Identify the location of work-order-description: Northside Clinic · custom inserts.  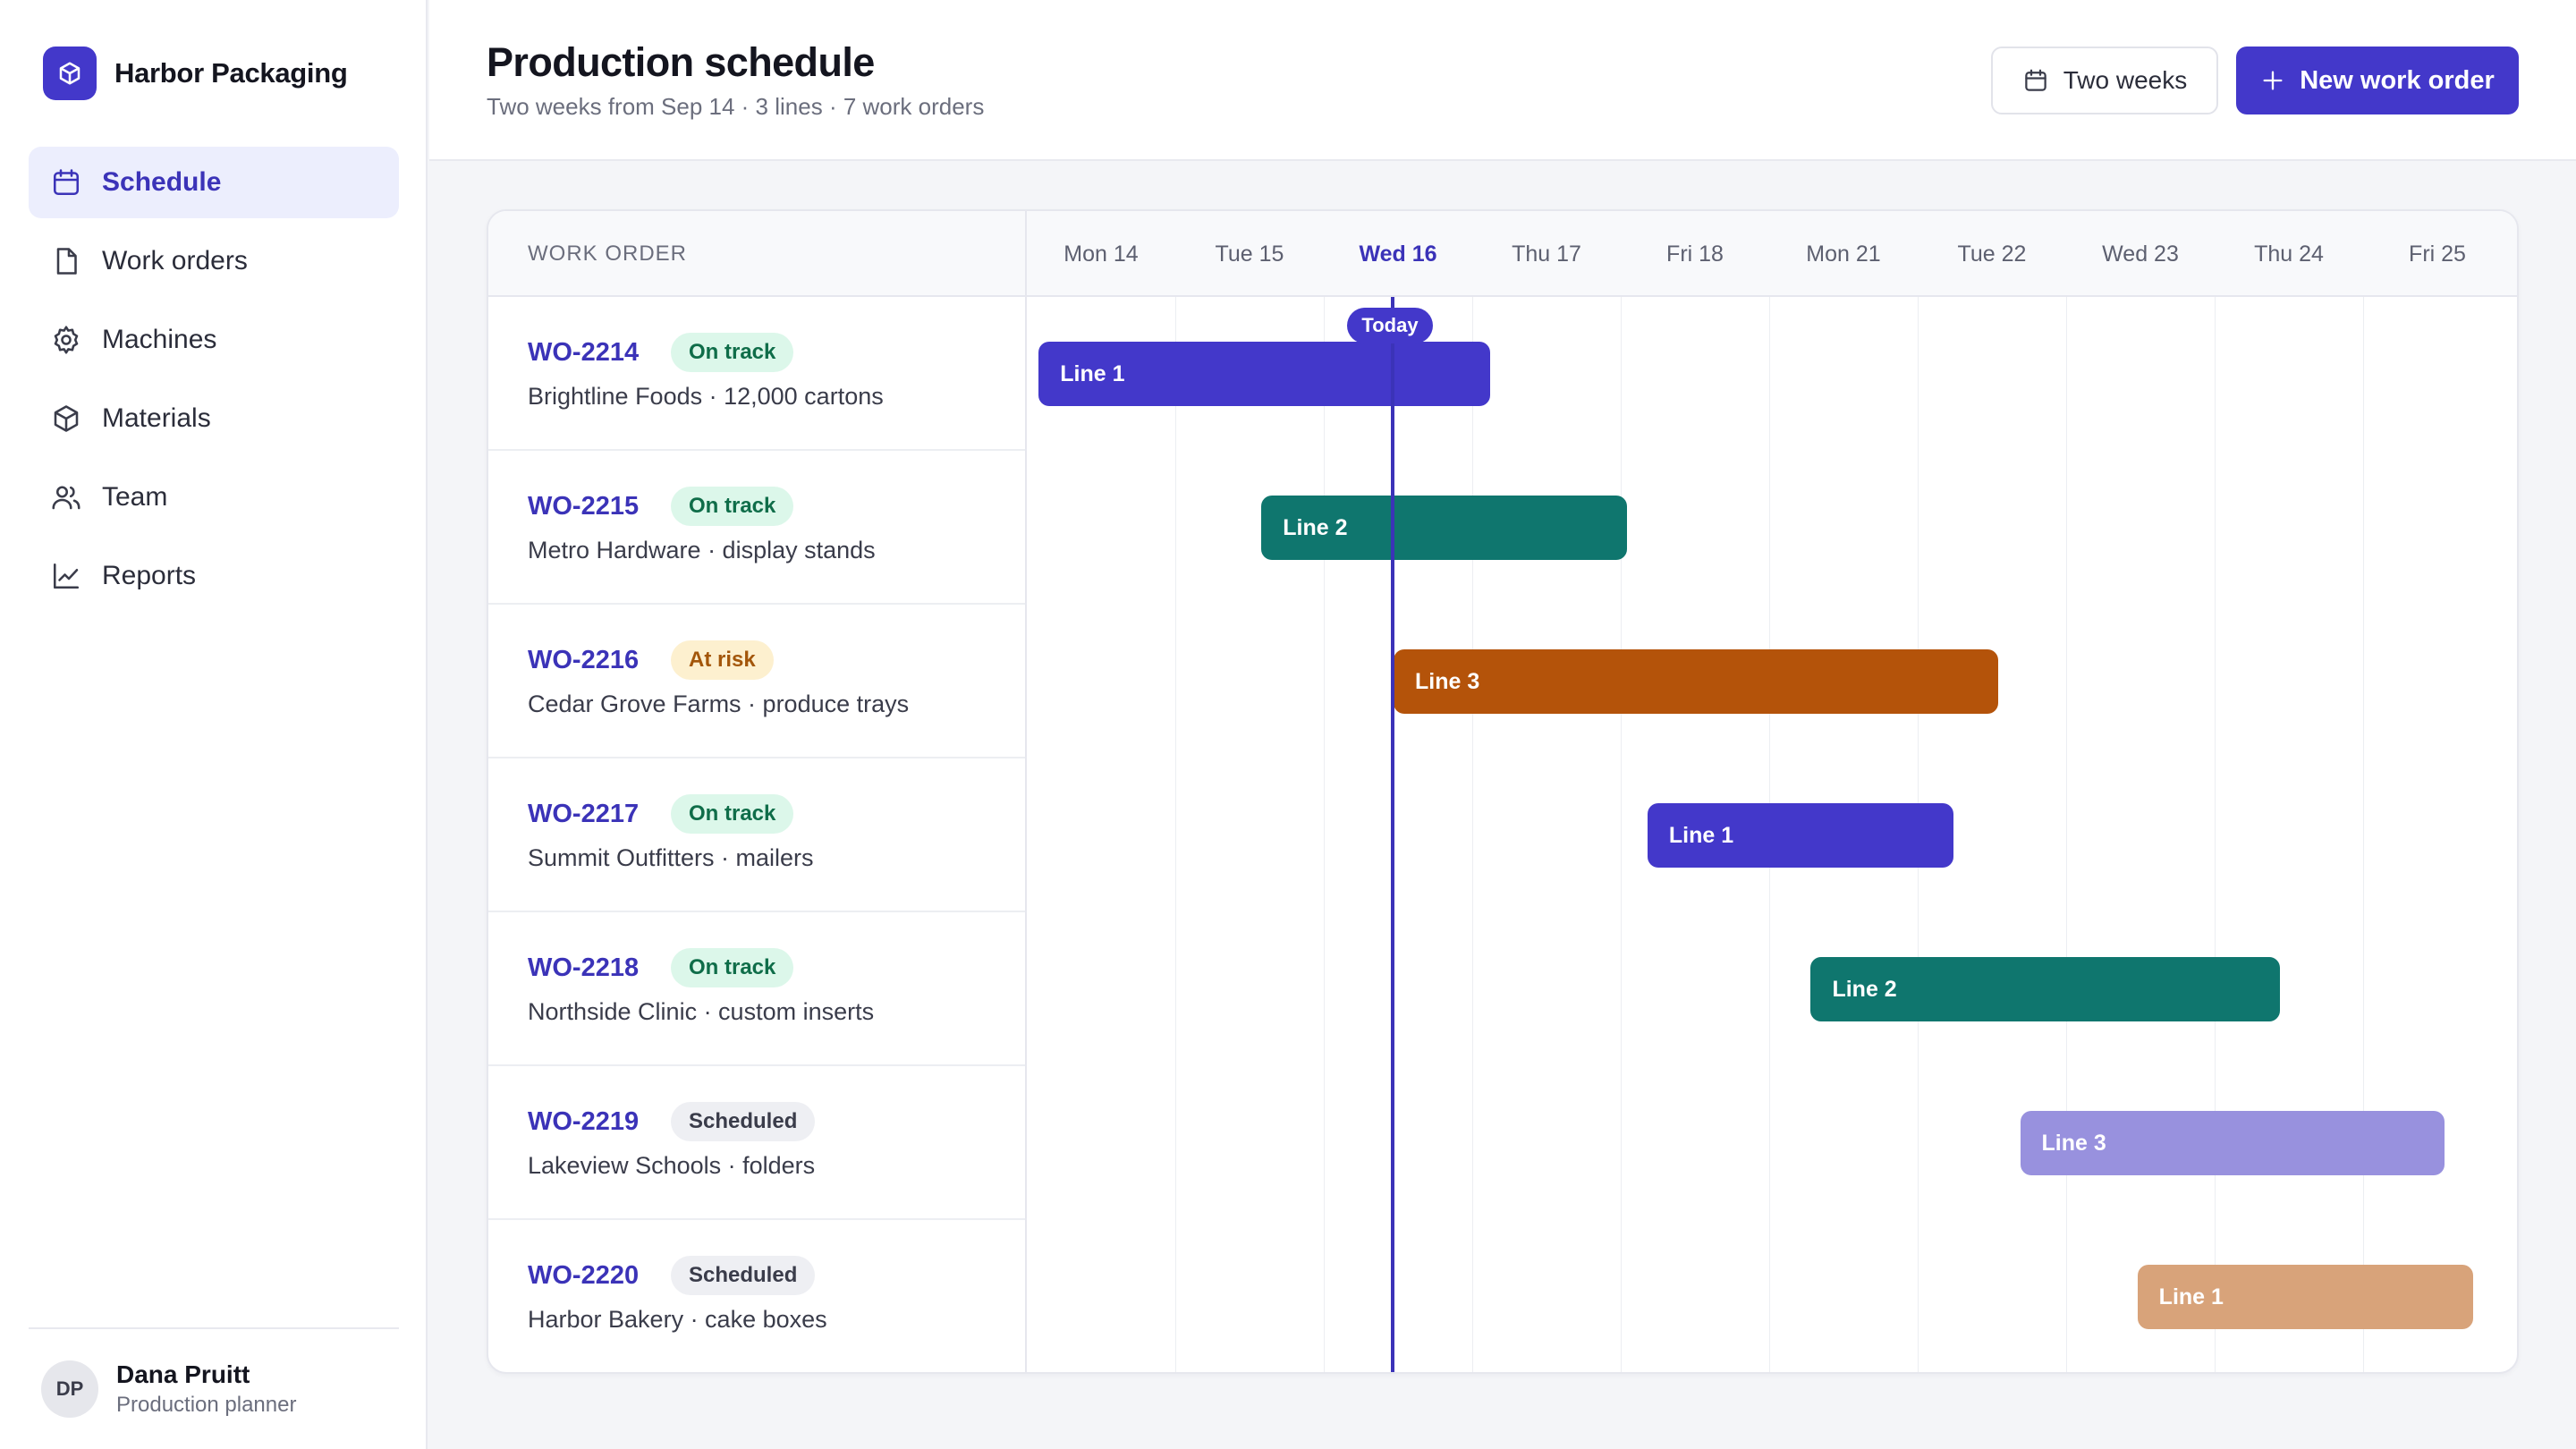
(701, 1011).